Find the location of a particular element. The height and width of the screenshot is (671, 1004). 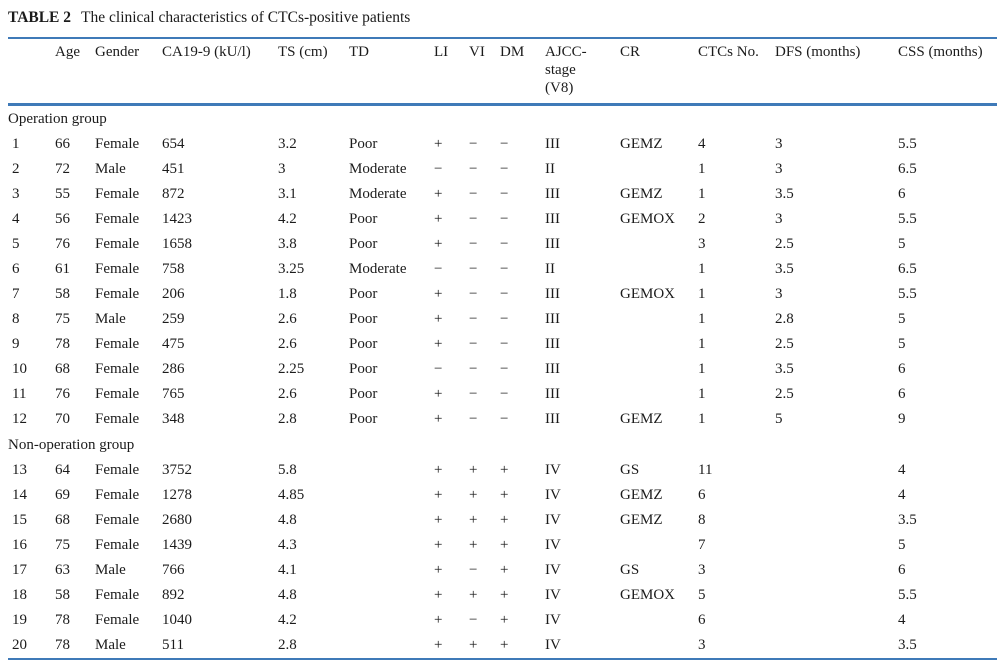

table-row: 18 58 Female 892 4.8 + + + IV GEMOX 5 5.5 is located at coordinates (502, 595).